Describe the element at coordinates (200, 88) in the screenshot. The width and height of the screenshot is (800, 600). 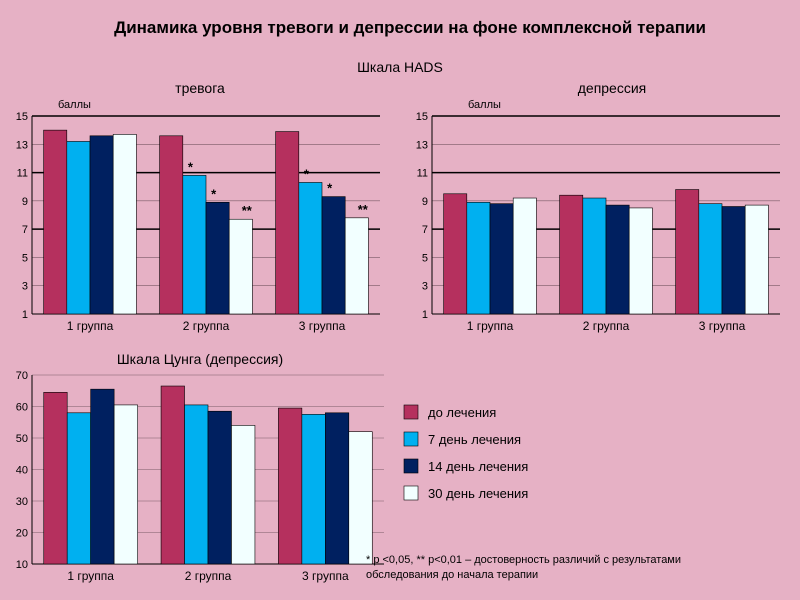
I see `anxiety-chart-title: тревога` at that location.